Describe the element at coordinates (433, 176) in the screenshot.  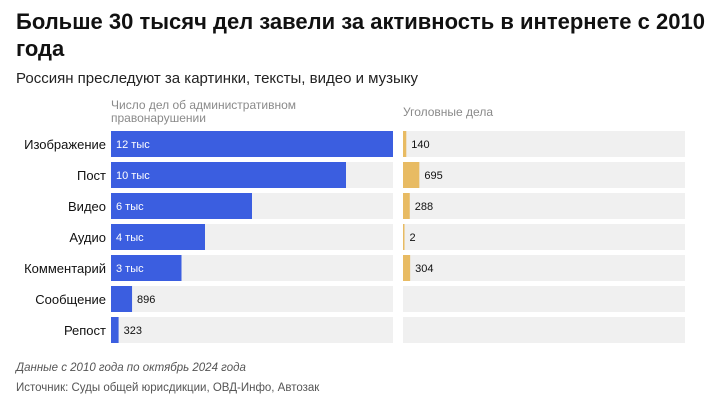
I see `criminal-value-label: 695` at that location.